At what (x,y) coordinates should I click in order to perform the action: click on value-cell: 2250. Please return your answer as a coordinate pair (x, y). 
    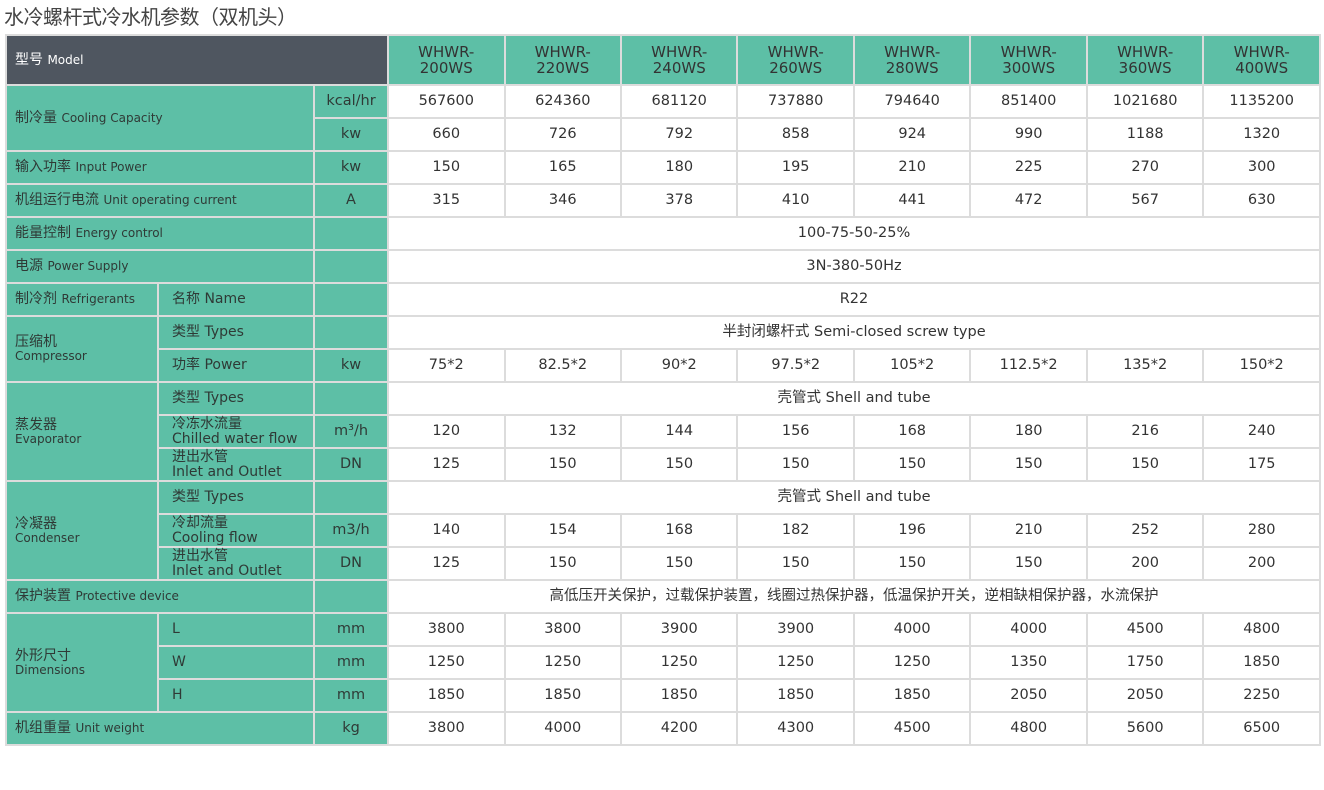
    Looking at the image, I should click on (1261, 695).